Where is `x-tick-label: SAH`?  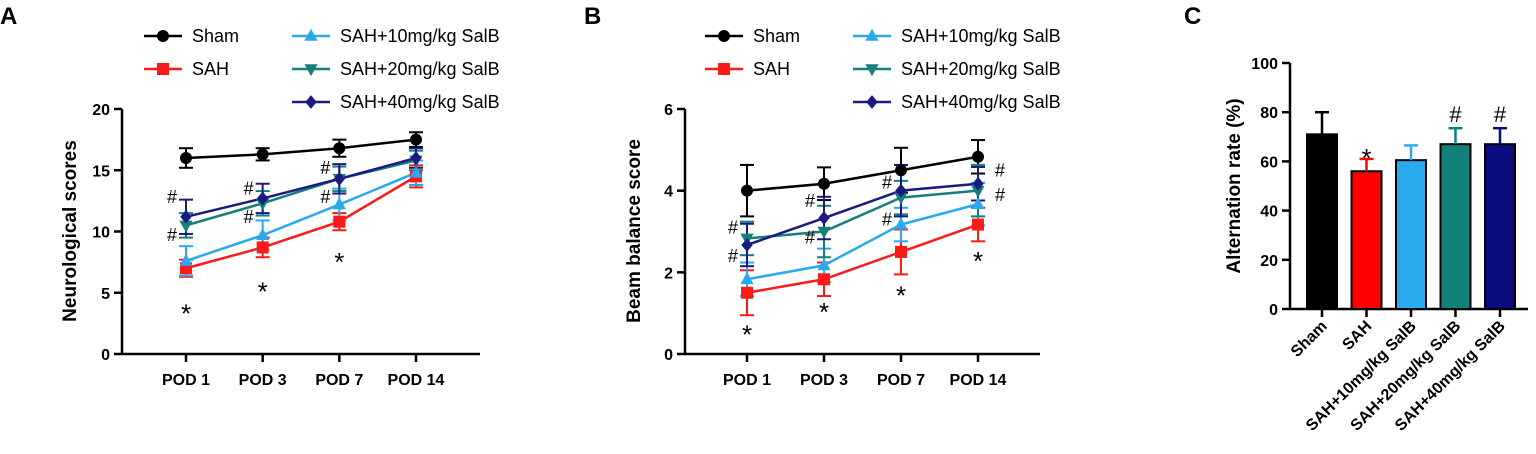 x-tick-label: SAH is located at coordinates (1357, 336).